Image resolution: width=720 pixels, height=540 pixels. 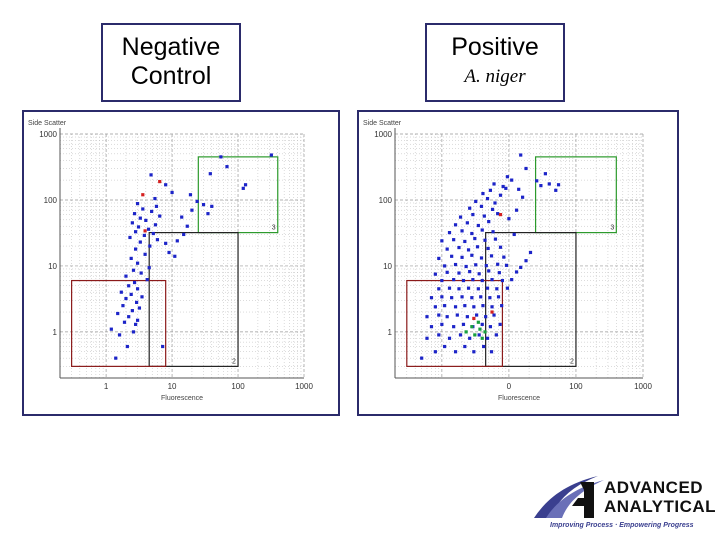 What do you see at coordinates (509, 386) in the screenshot?
I see `x-tick-label: 0` at bounding box center [509, 386].